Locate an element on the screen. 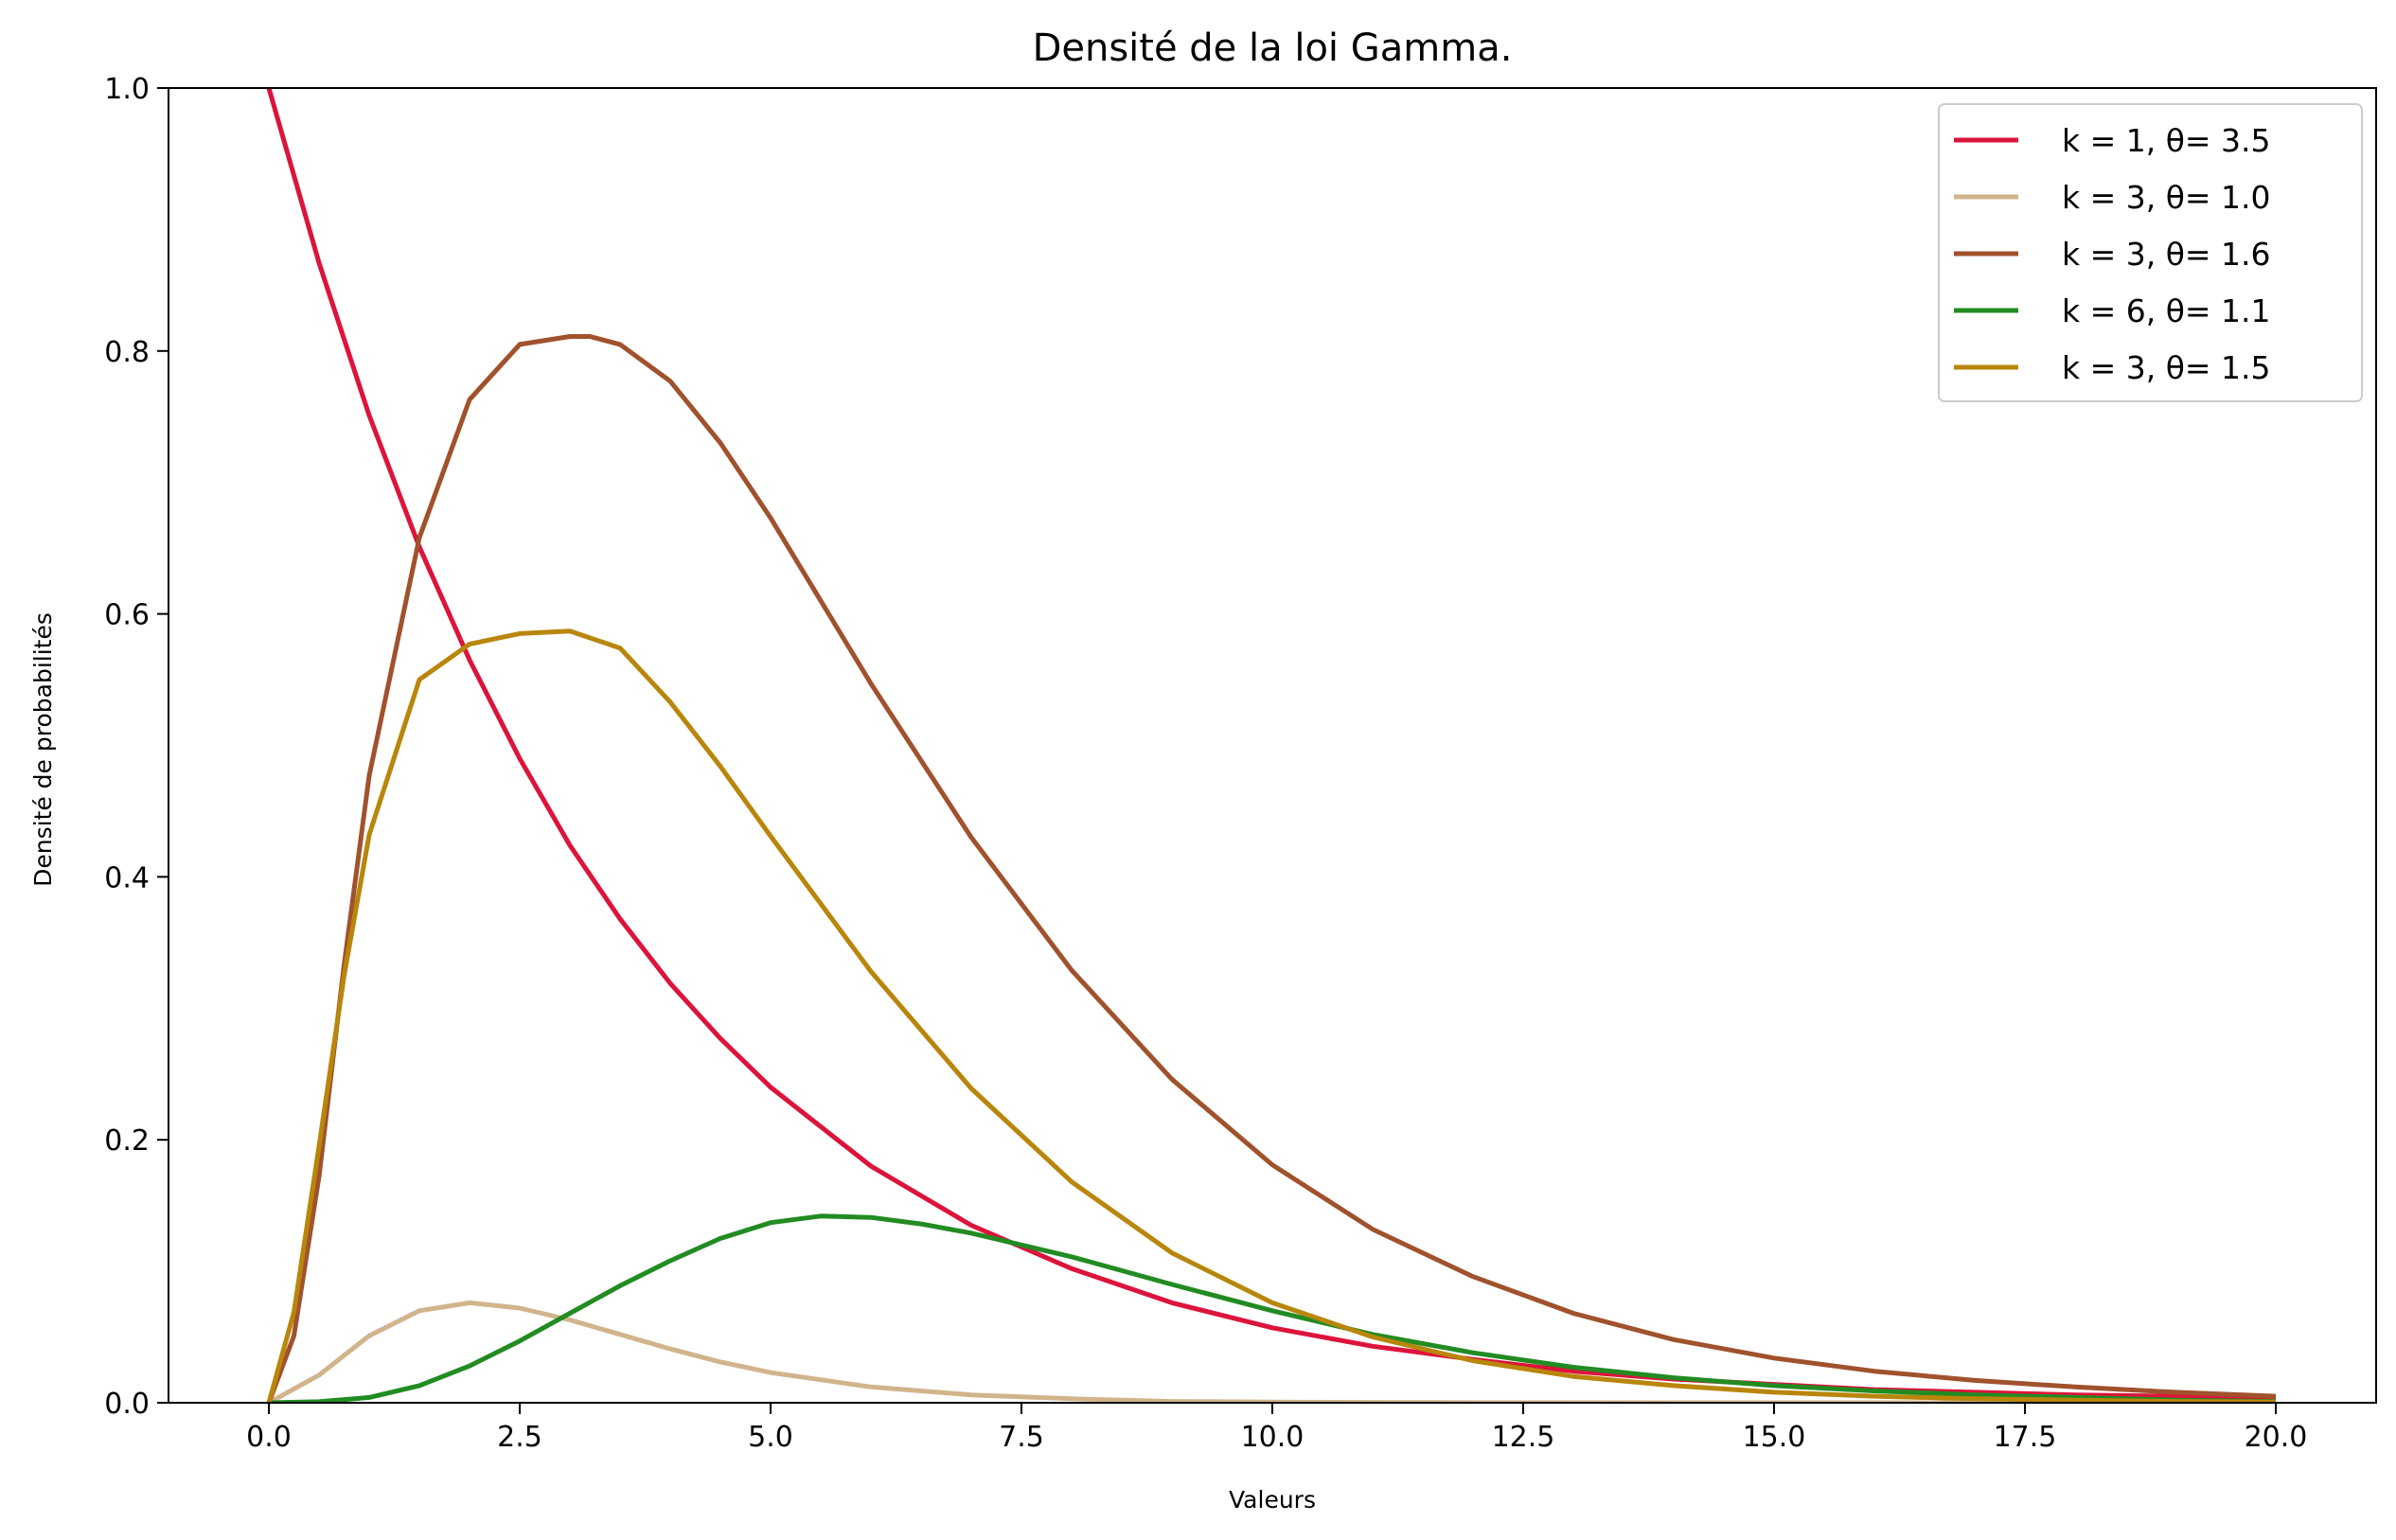  x-tick-label: 15.0 is located at coordinates (1774, 1437).